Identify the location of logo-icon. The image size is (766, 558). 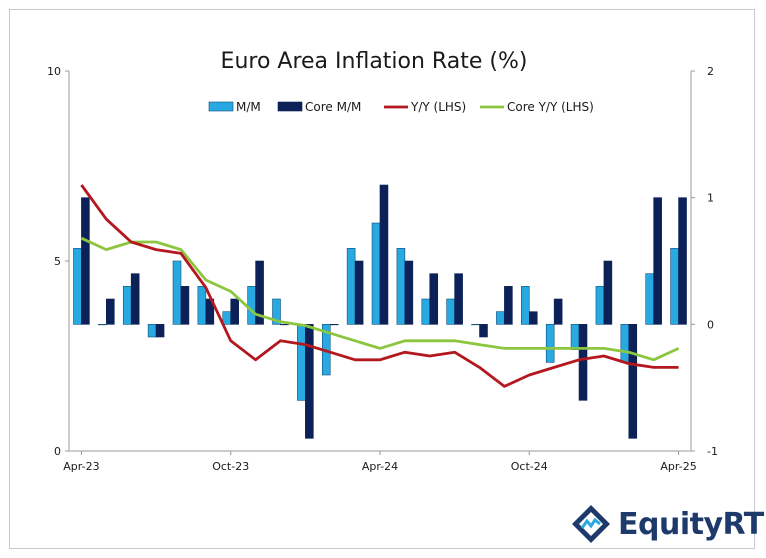
(591, 524).